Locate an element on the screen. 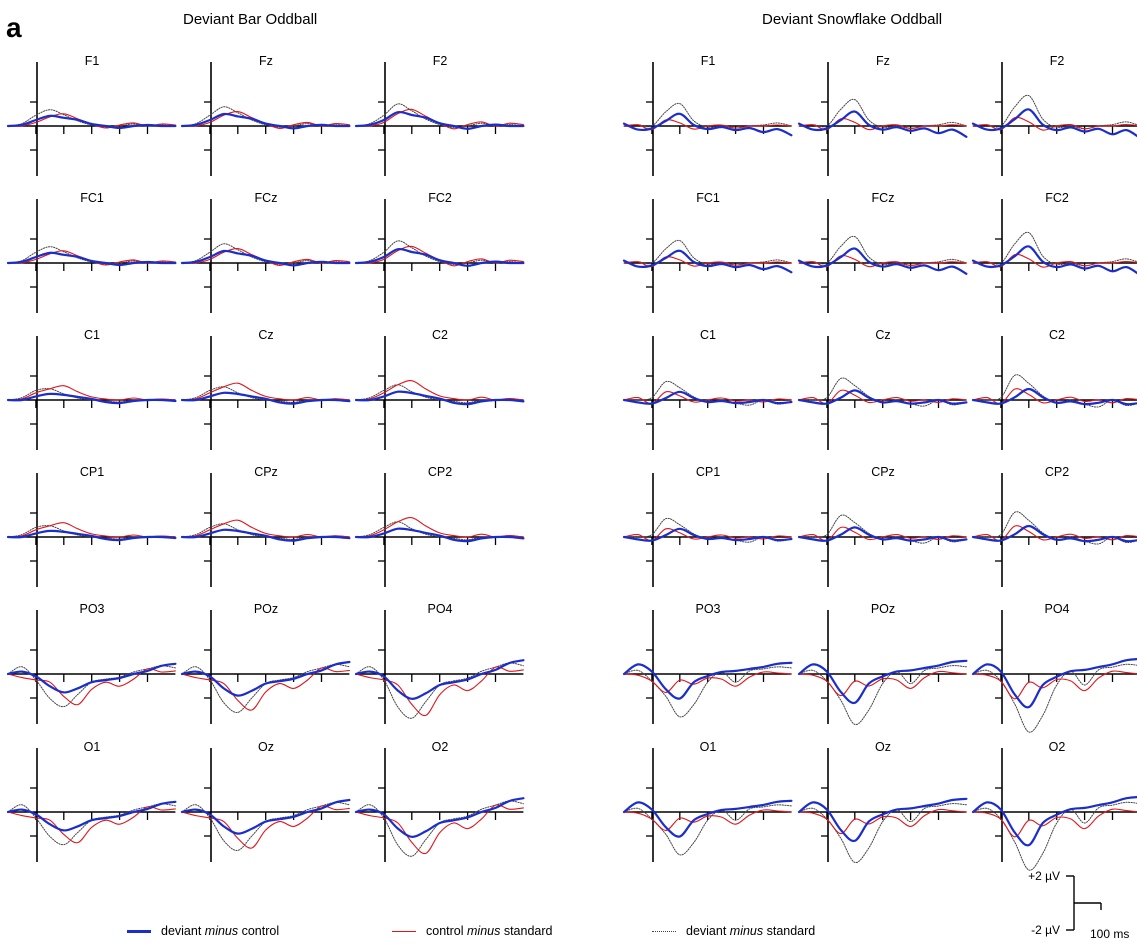  legend-item-deviant-minus-control: deviant minus control is located at coordinates (203, 931).